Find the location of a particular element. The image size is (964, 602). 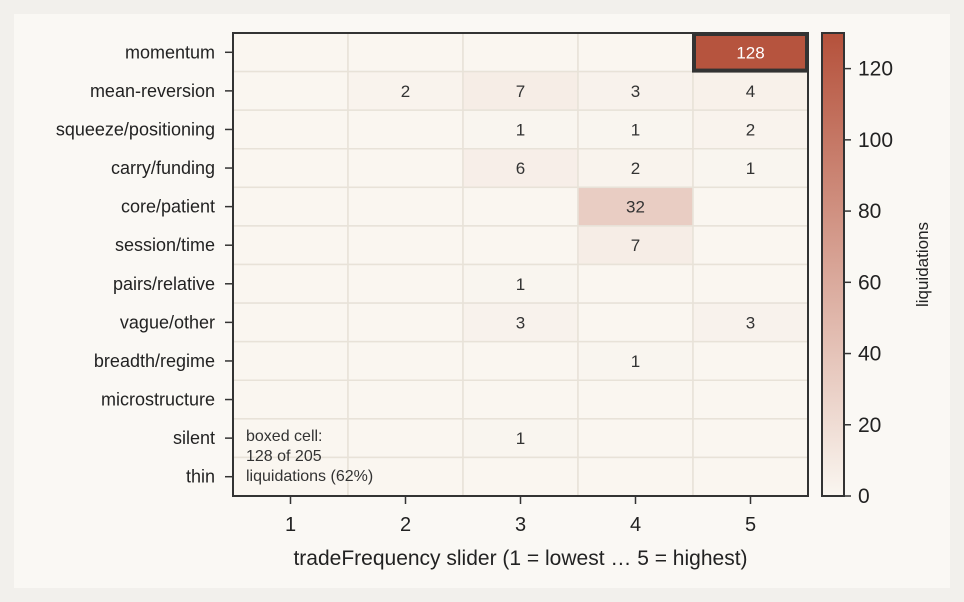

x-tick-label: 5 is located at coordinates (750, 525).